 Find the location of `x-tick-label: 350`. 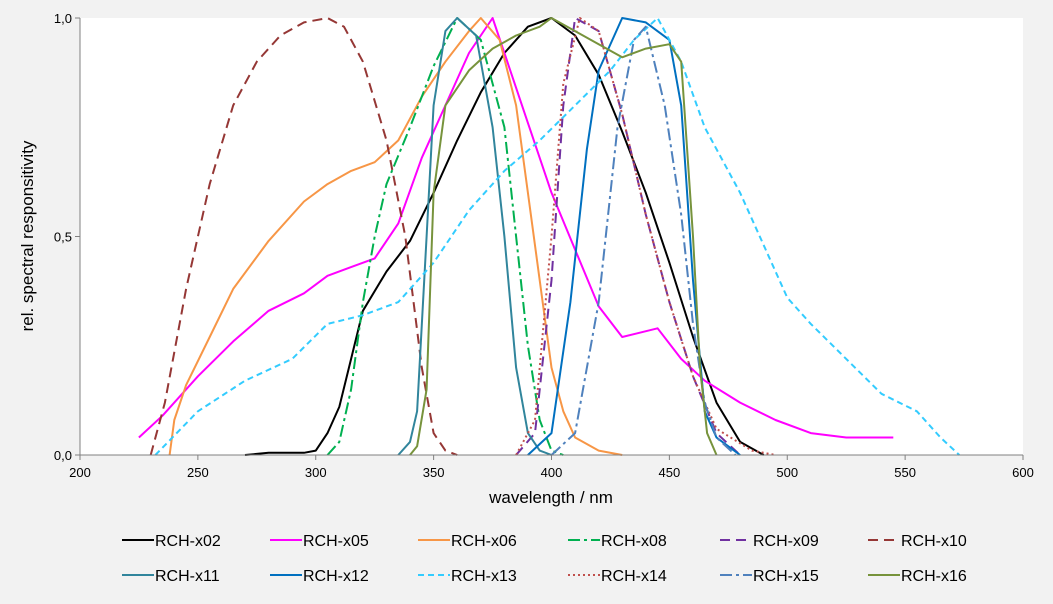

x-tick-label: 350 is located at coordinates (434, 472).